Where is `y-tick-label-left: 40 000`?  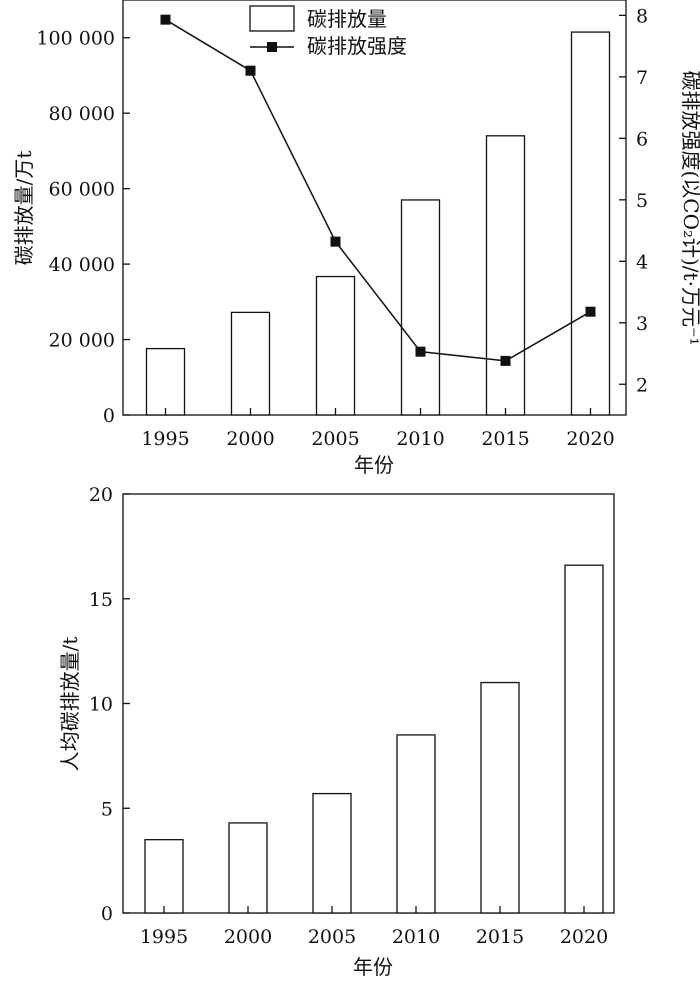
y-tick-label-left: 40 000 is located at coordinates (82, 265).